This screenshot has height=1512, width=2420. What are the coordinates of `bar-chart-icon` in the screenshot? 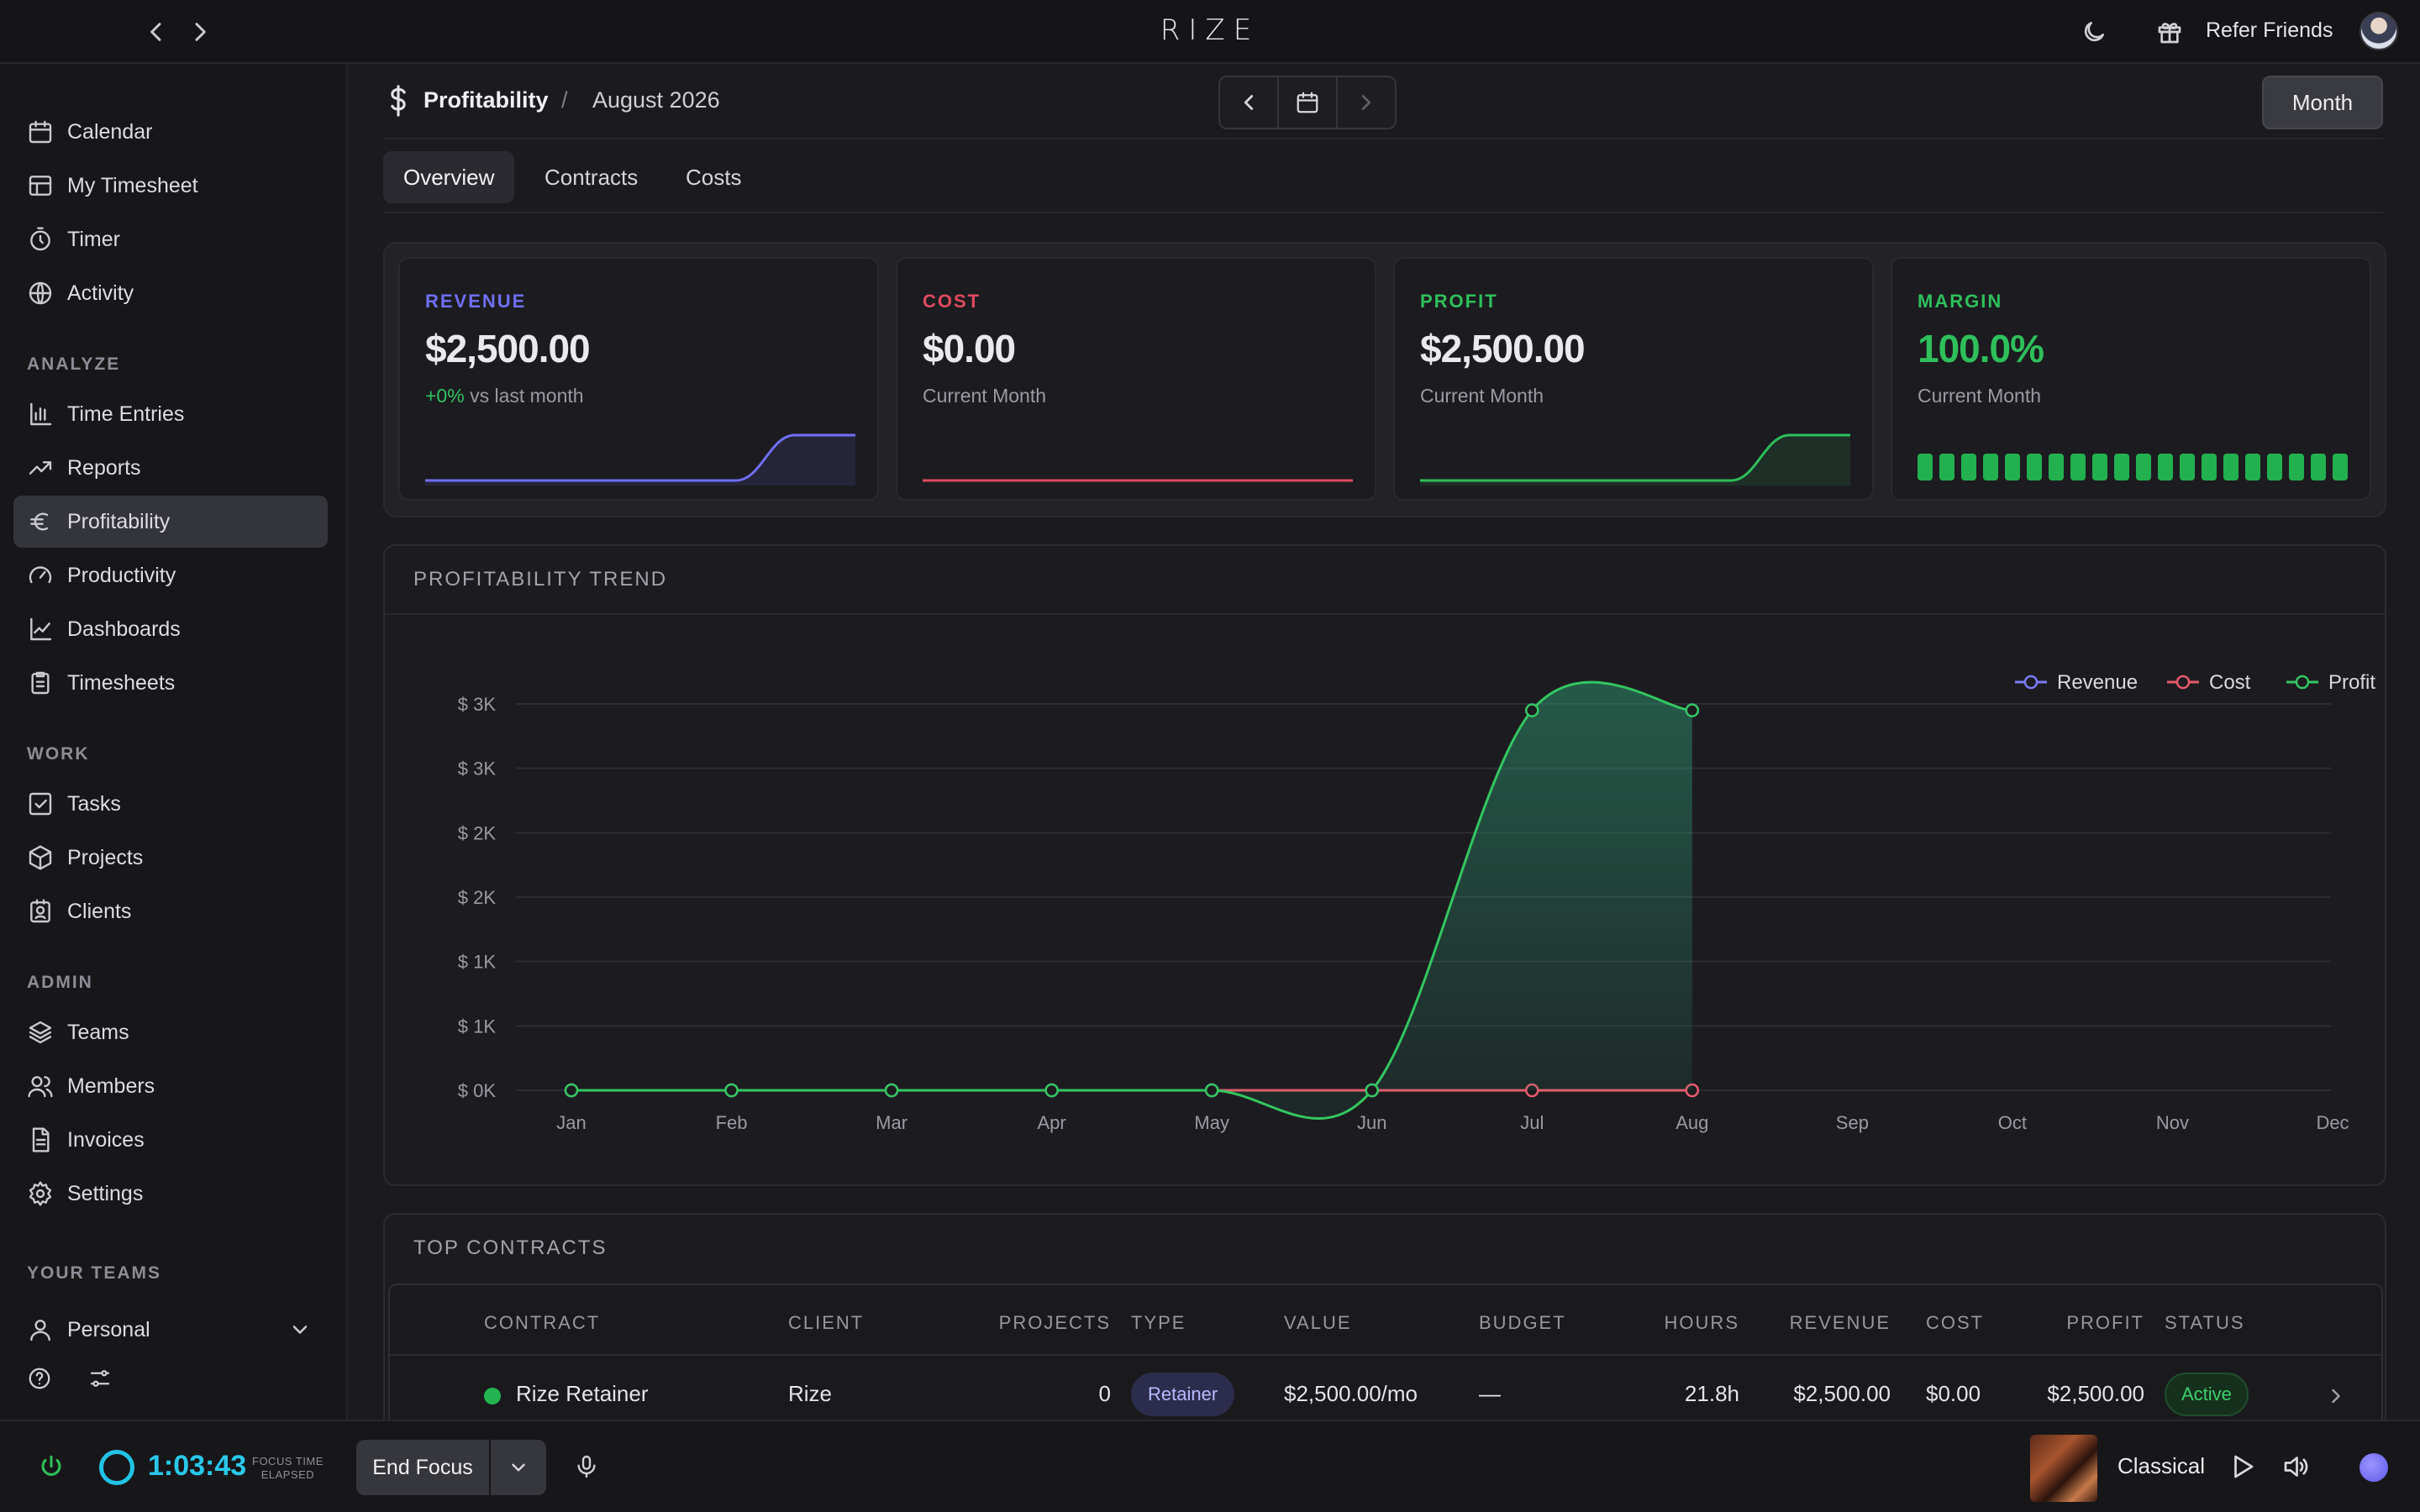 It's located at (41, 414).